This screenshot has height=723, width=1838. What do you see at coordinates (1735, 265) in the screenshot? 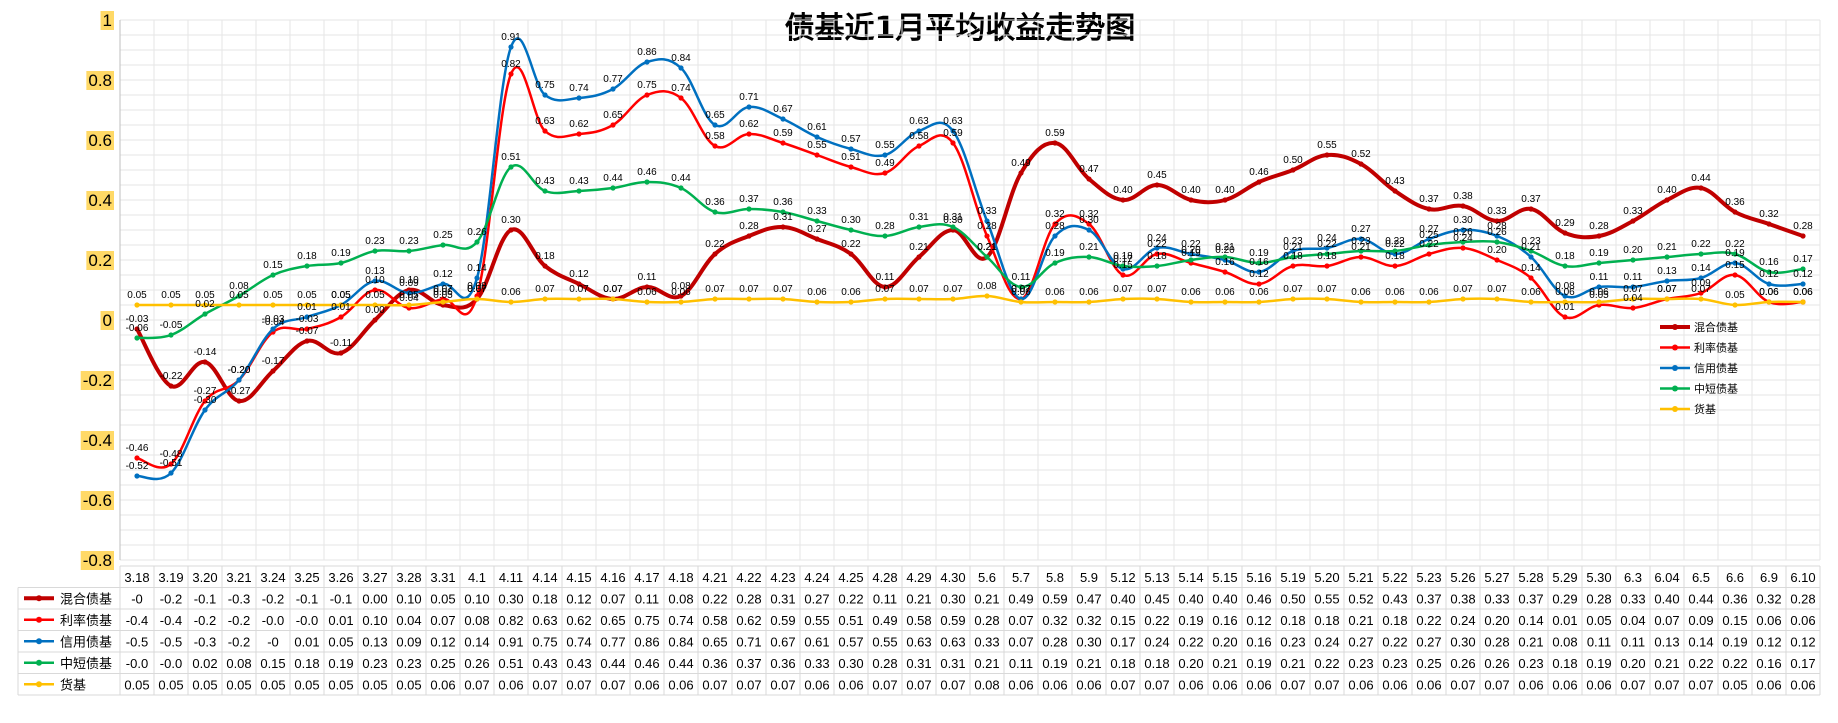
I see `data-label: 0.15` at bounding box center [1735, 265].